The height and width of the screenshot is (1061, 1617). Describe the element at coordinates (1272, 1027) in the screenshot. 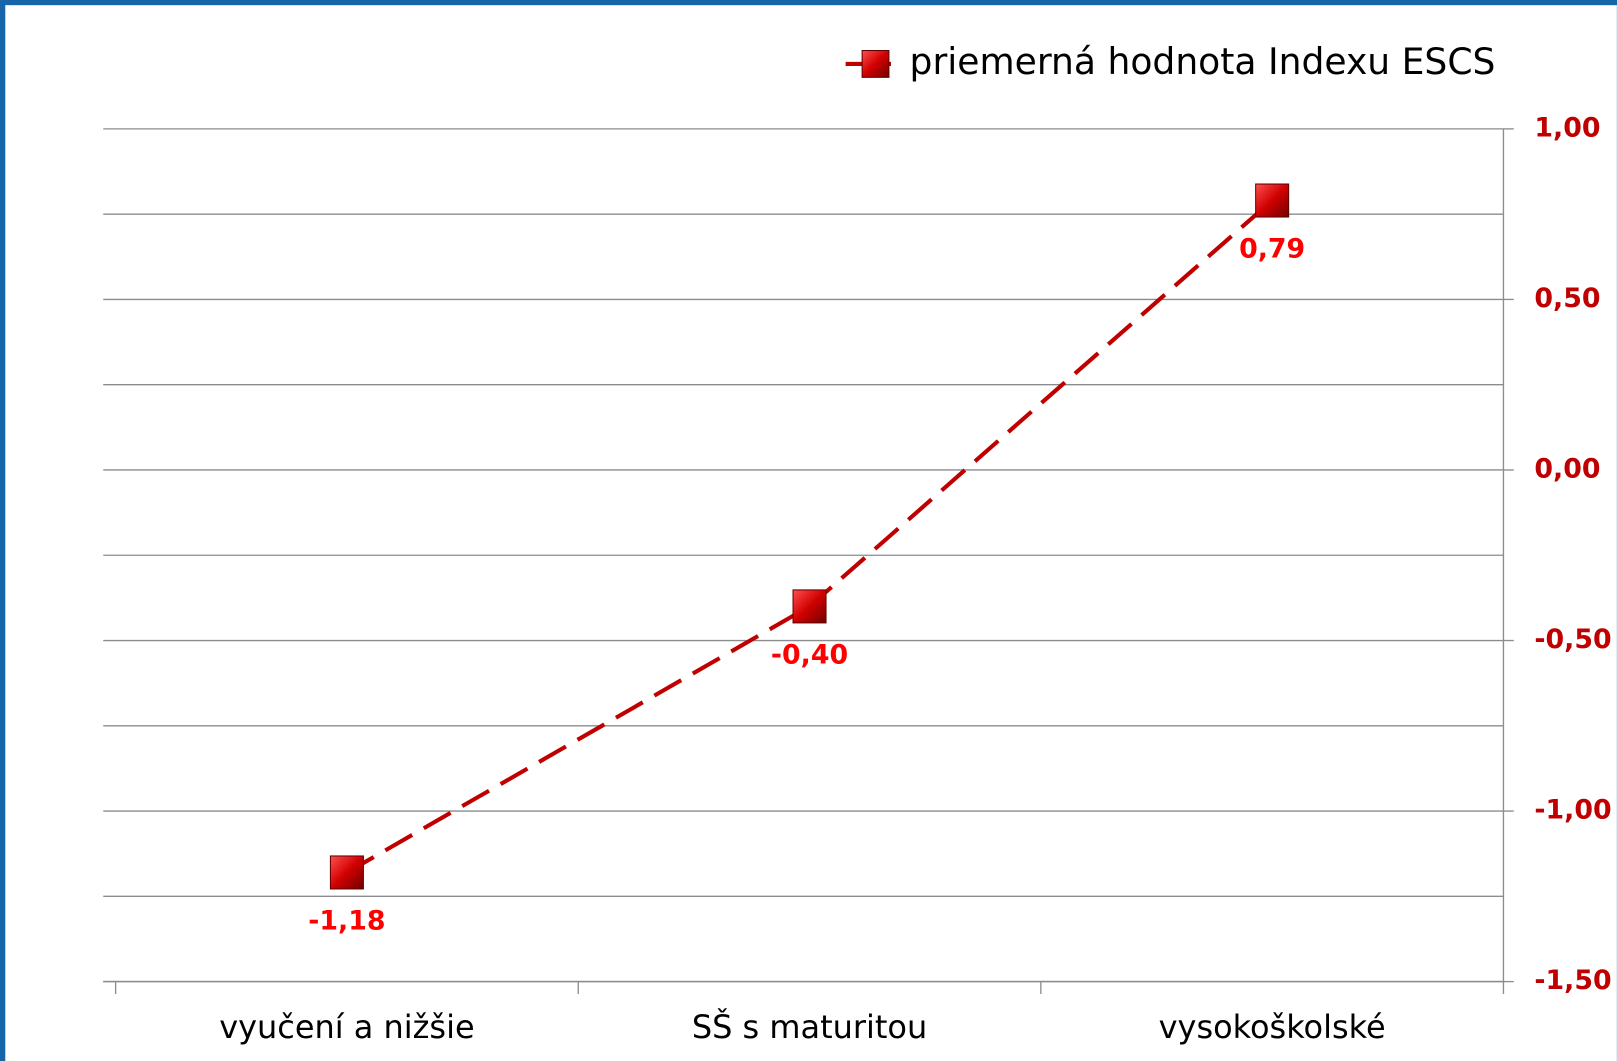

I see `x-tick-label: vysokoškolské` at that location.